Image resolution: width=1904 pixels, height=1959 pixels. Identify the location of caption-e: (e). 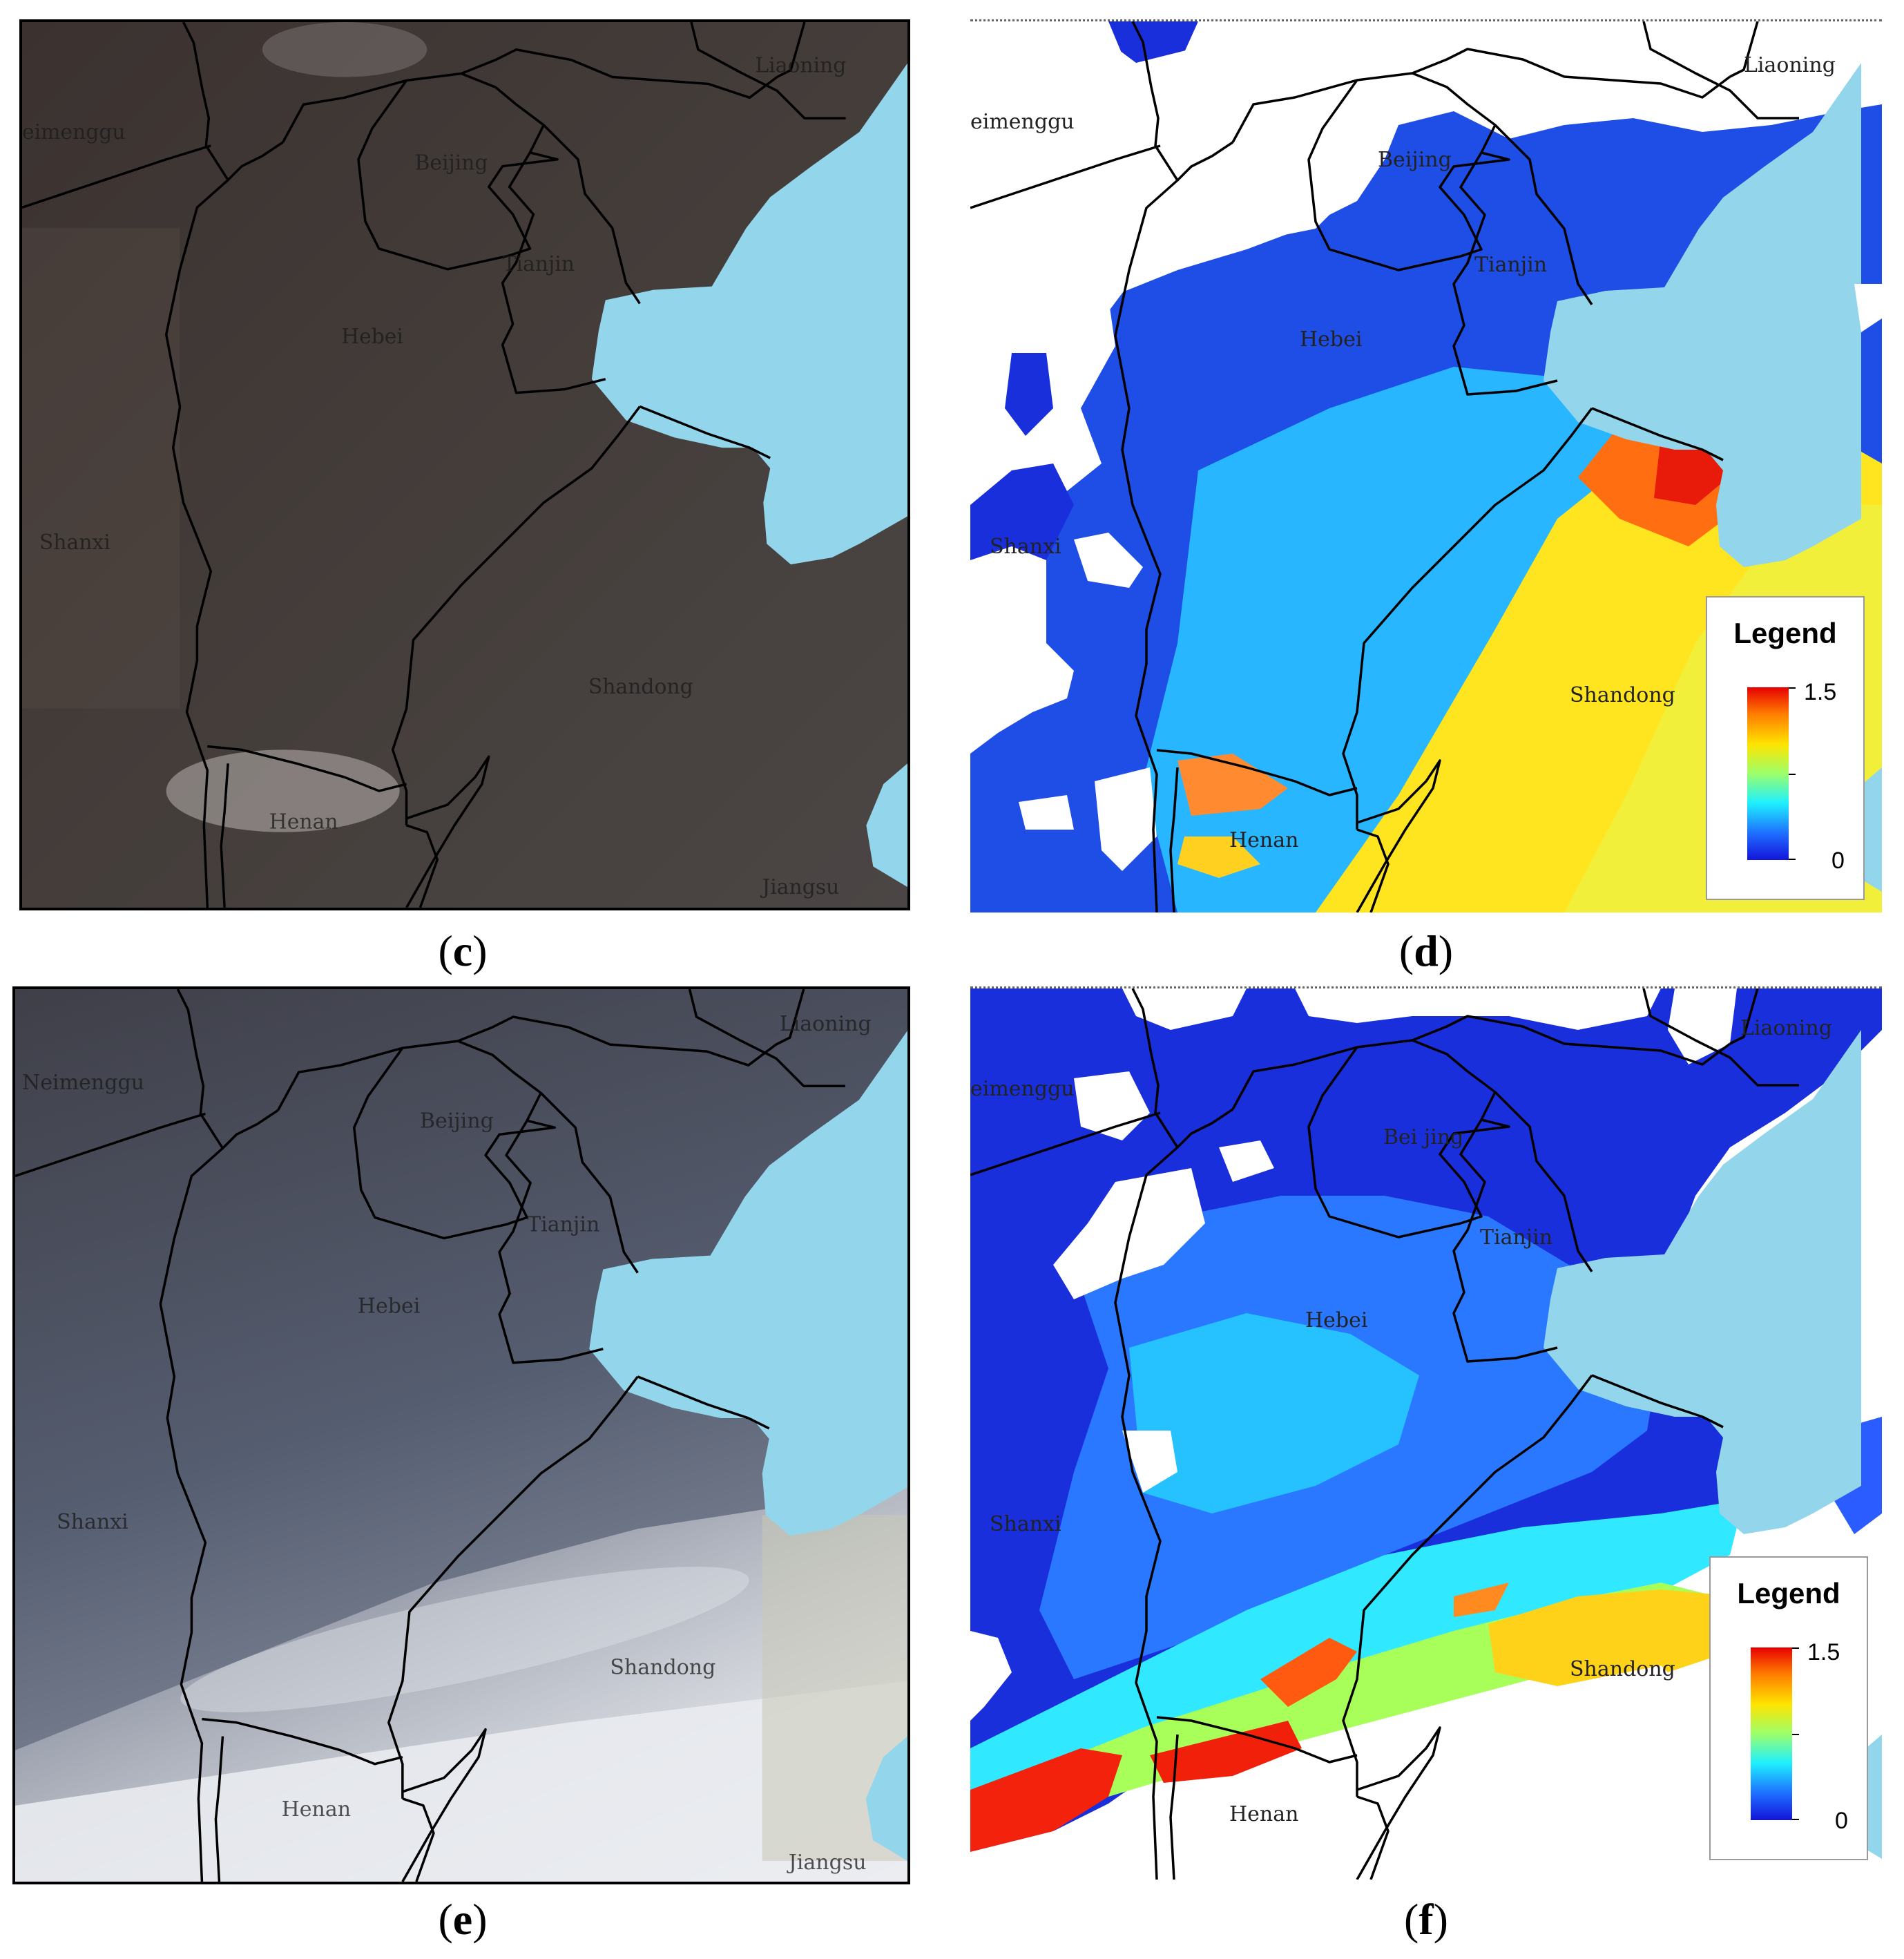
(463, 1919).